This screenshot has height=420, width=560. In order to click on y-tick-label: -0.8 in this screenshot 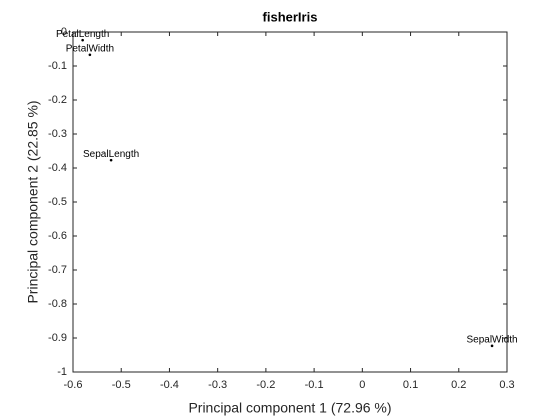, I will do `click(57, 304)`.